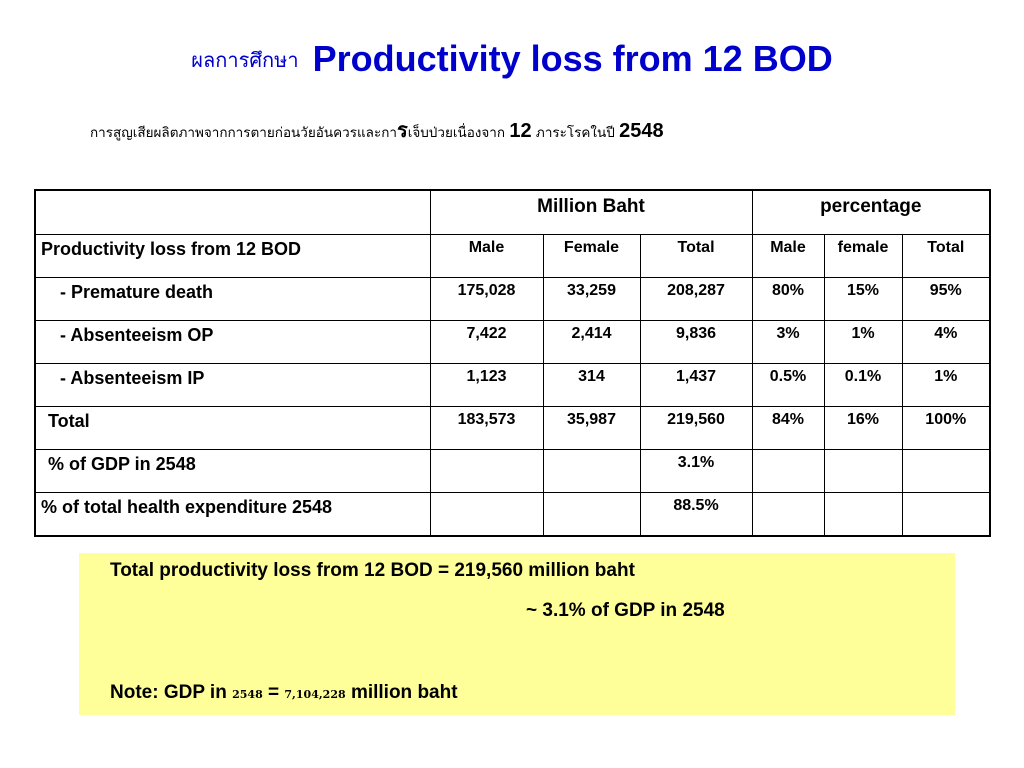 The height and width of the screenshot is (768, 1024). I want to click on table-cell: 35,987, so click(591, 428).